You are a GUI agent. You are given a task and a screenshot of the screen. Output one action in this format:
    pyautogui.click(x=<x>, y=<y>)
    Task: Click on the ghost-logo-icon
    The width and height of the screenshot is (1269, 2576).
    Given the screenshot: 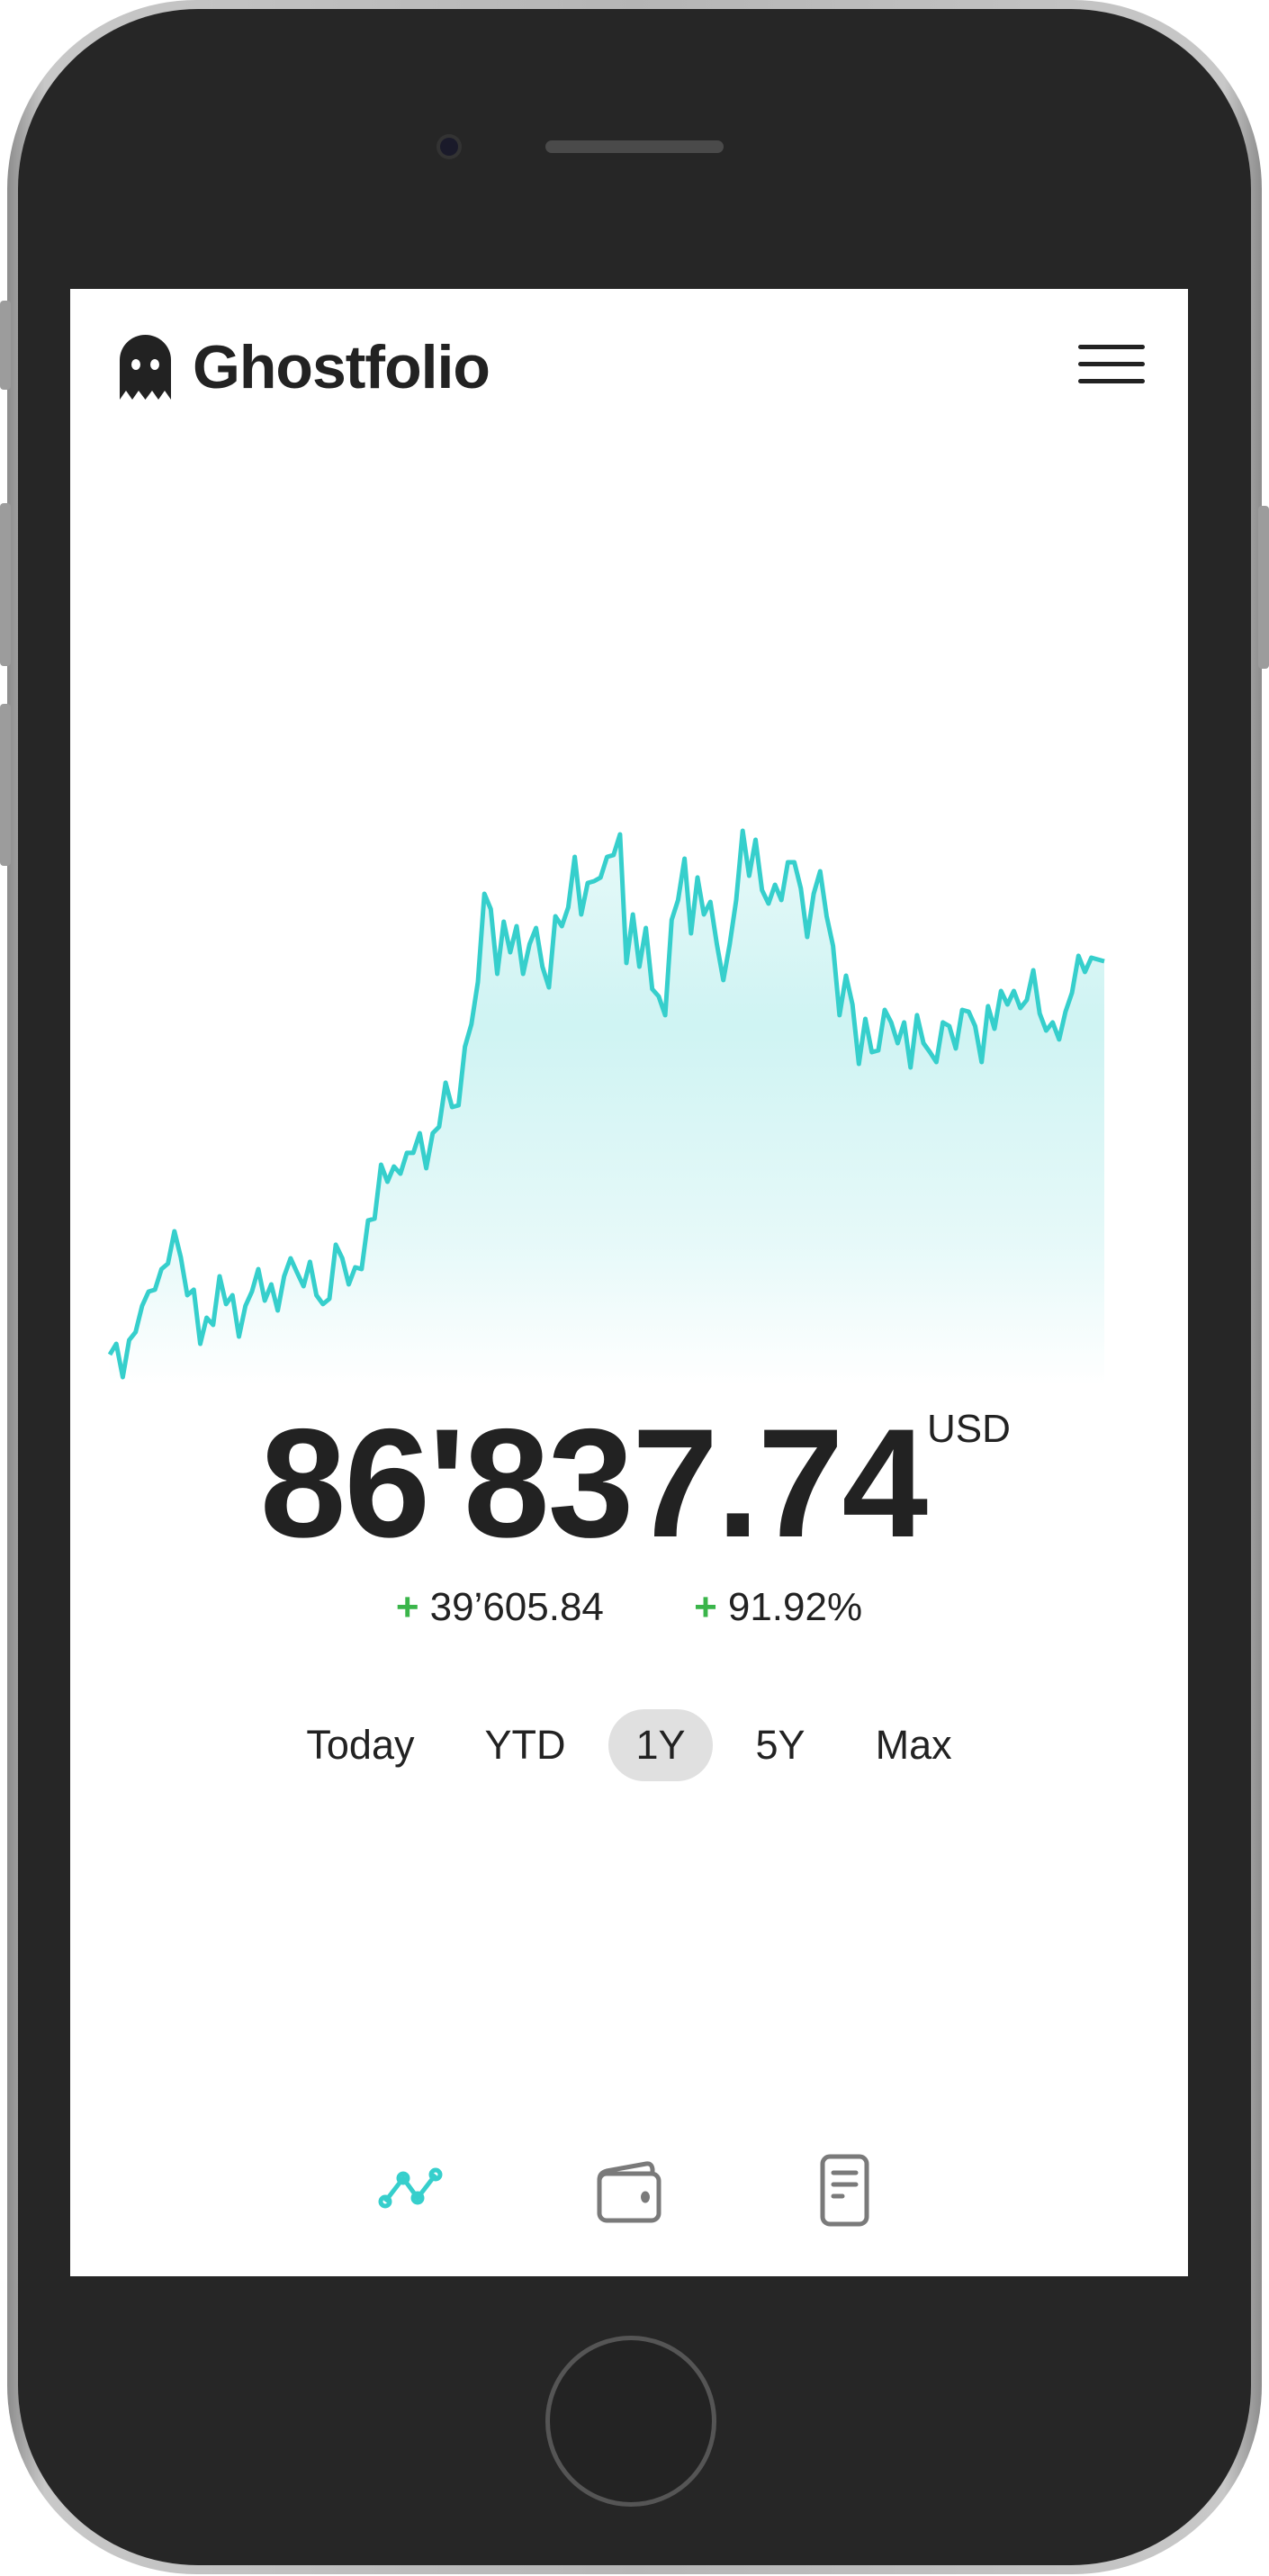 What is the action you would take?
    pyautogui.click(x=146, y=367)
    